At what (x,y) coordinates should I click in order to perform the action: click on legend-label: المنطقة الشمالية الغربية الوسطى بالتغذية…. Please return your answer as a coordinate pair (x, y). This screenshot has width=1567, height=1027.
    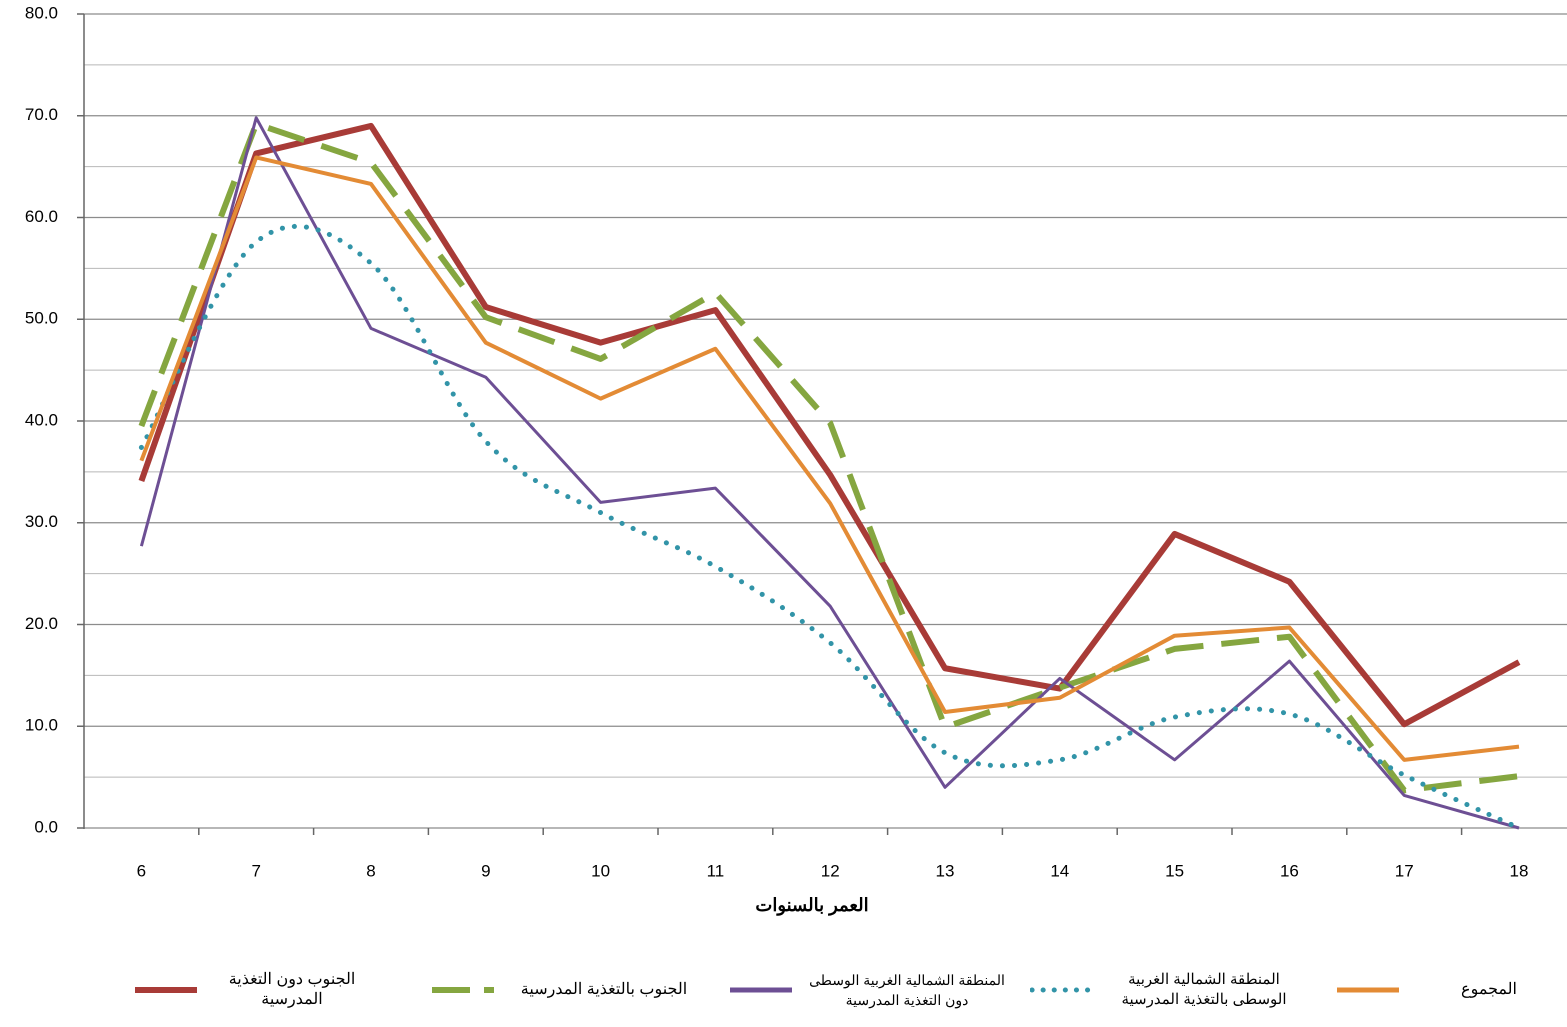
    Looking at the image, I should click on (1204, 989).